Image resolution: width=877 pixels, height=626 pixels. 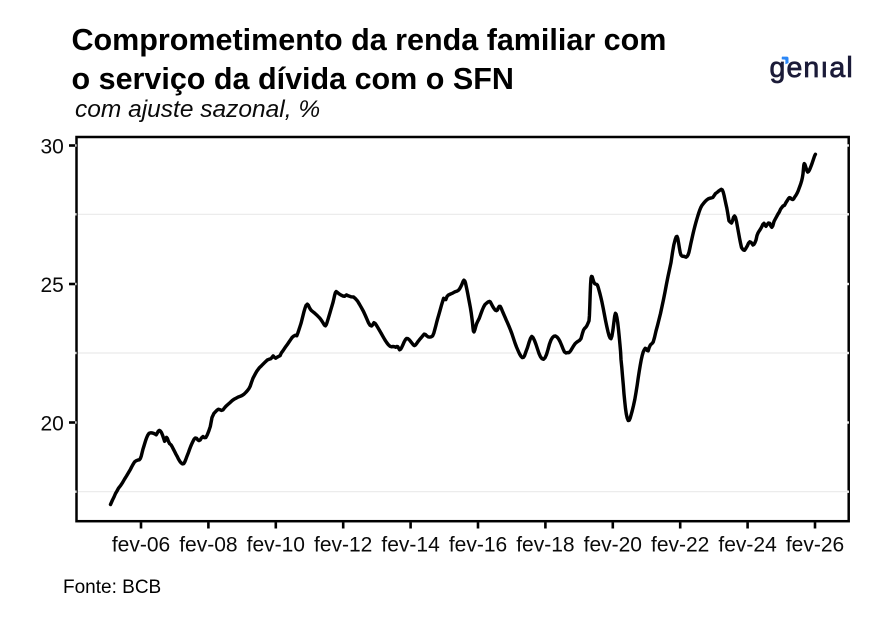 I want to click on svg-text: fev-06, so click(x=141, y=544).